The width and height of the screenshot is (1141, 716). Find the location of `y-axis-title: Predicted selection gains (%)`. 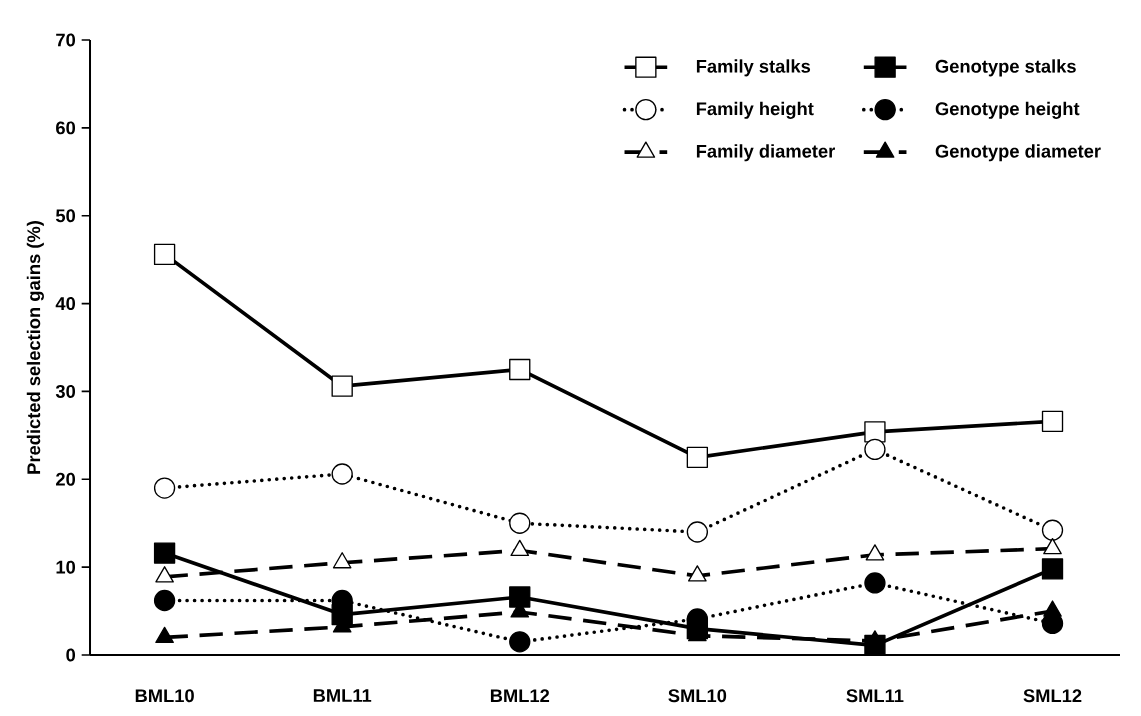

y-axis-title: Predicted selection gains (%) is located at coordinates (35, 347).